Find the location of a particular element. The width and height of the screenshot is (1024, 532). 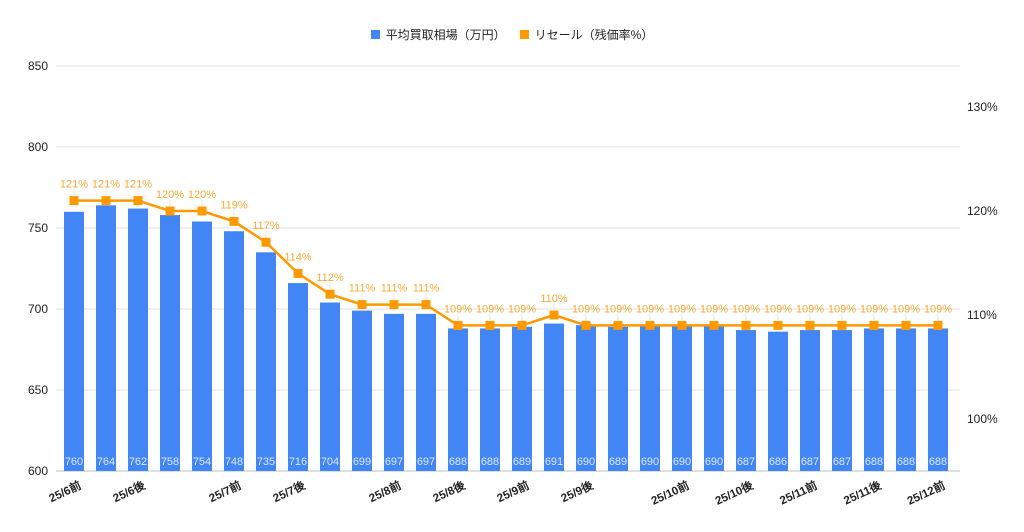

x-axis-tick: 25/7後 is located at coordinates (289, 491).